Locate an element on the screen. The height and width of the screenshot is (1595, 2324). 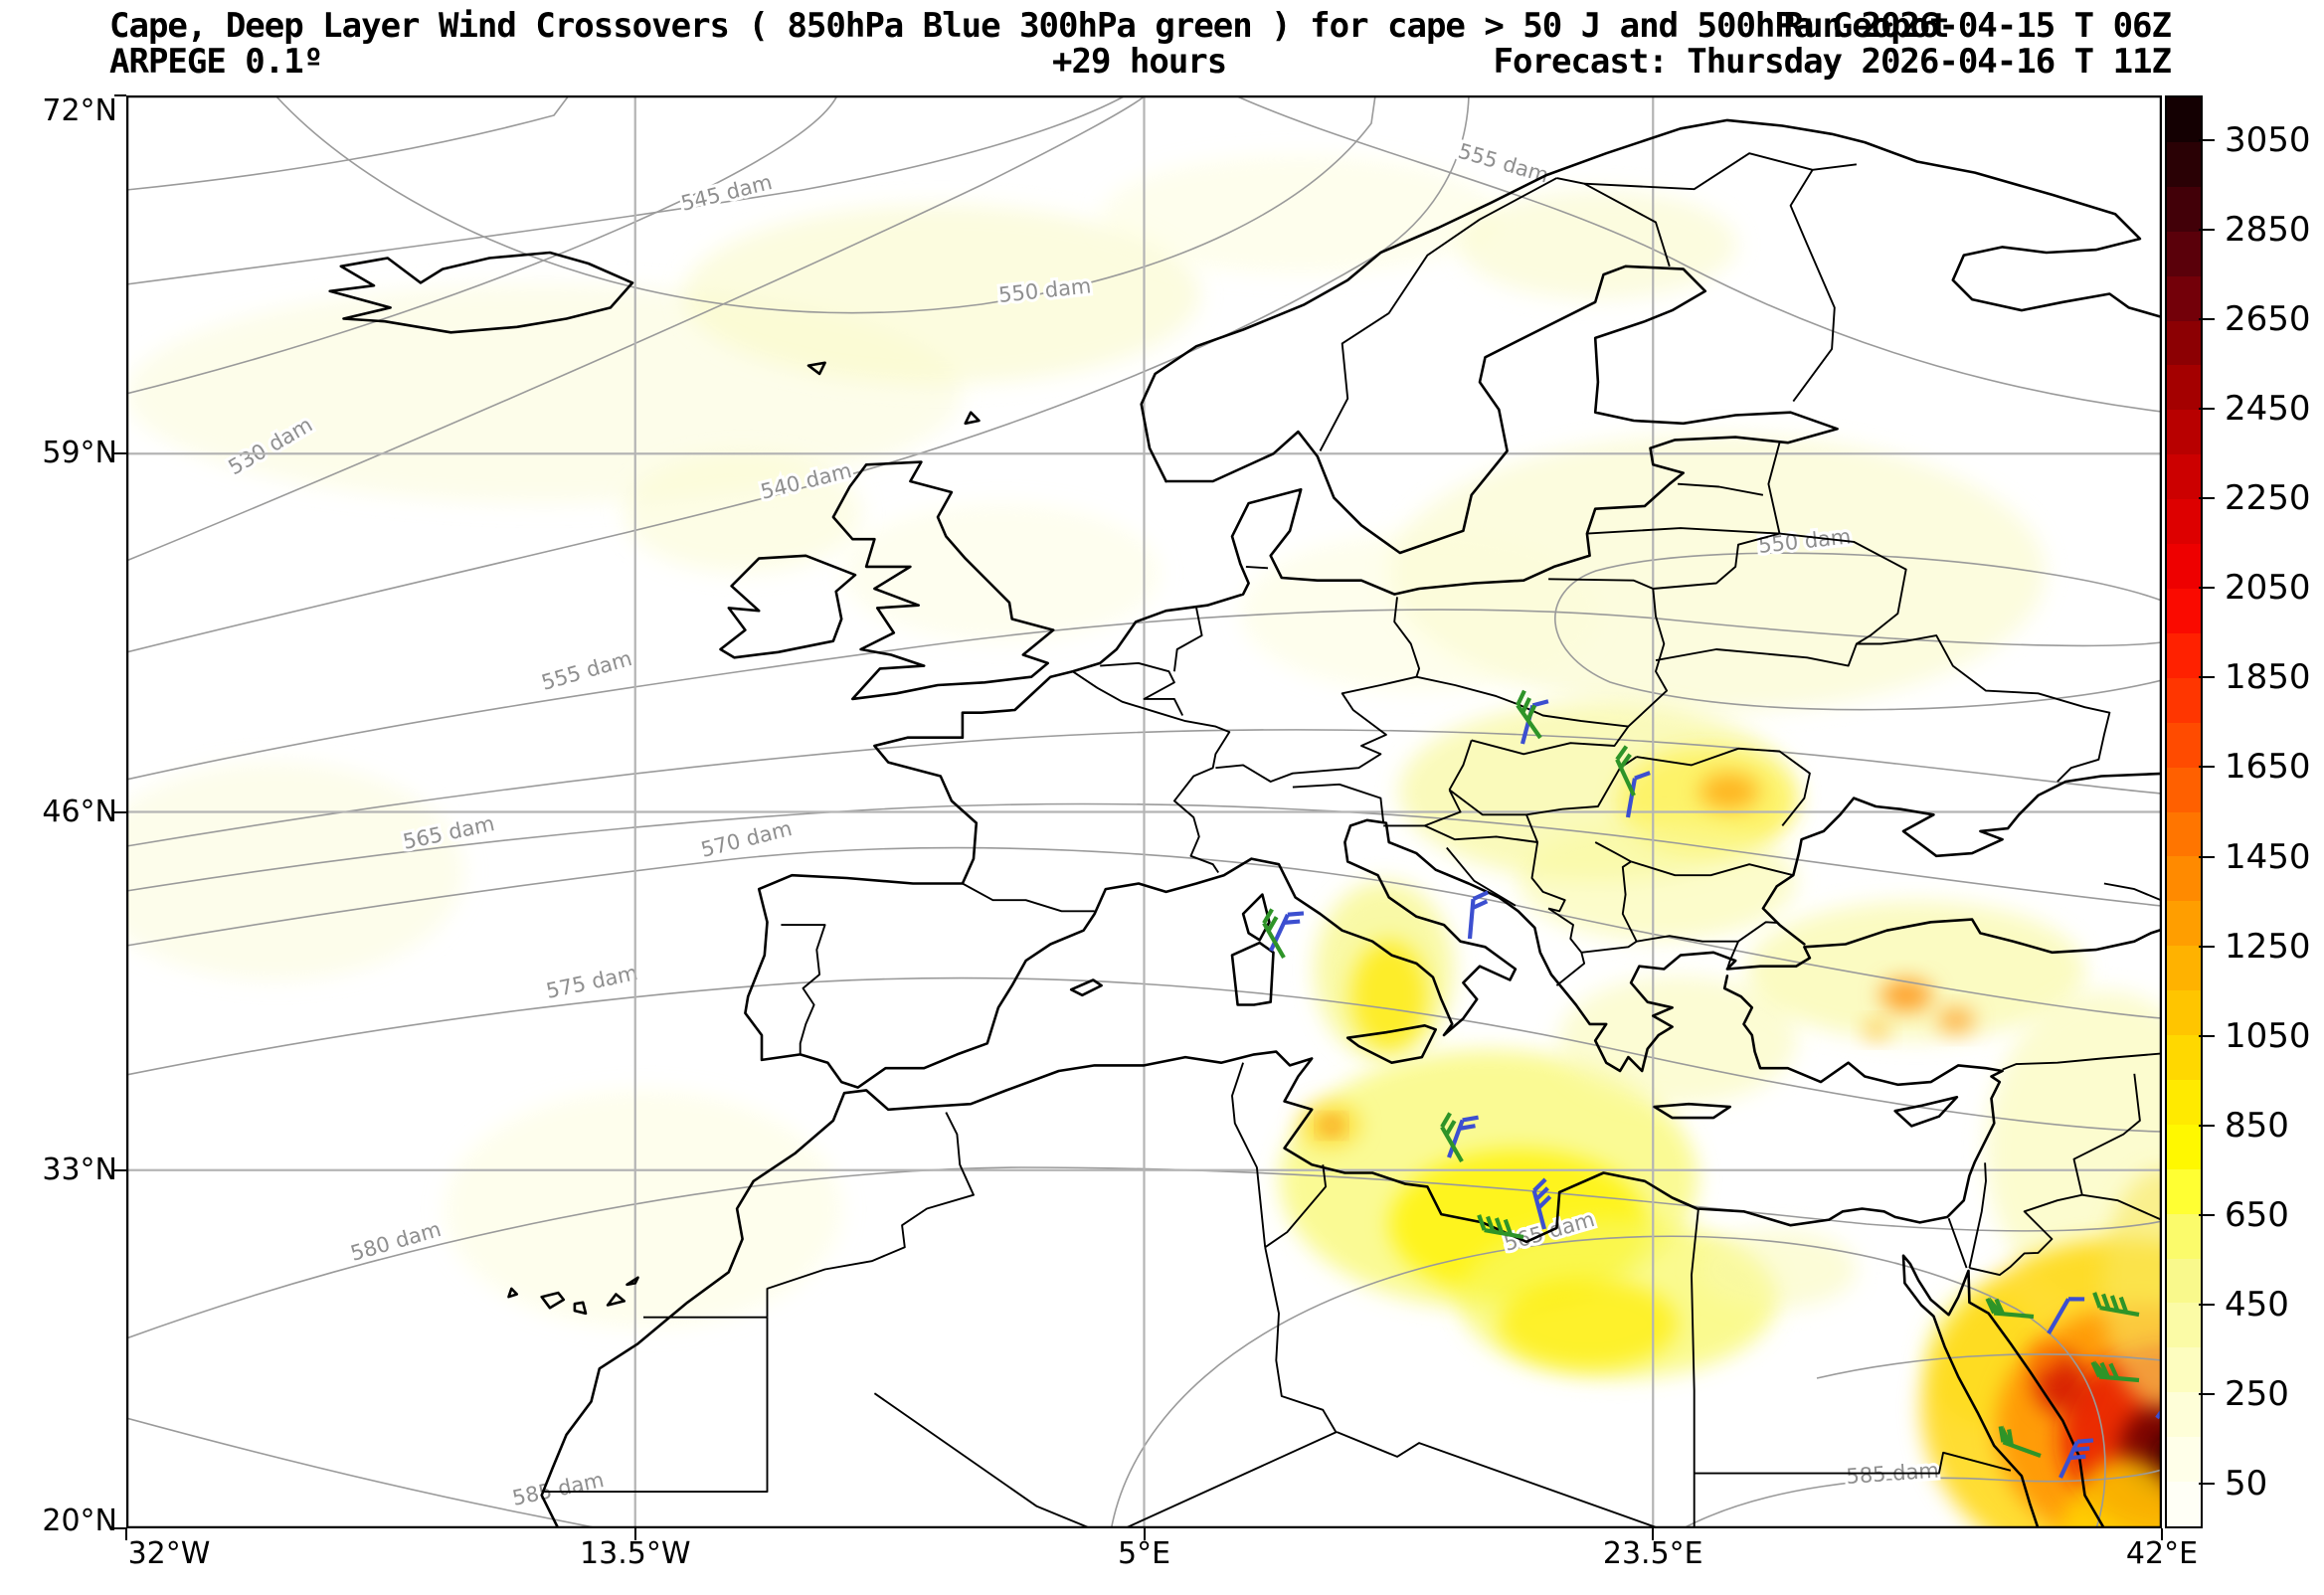
colorbar-tick-label: 650 is located at coordinates (2257, 1214).